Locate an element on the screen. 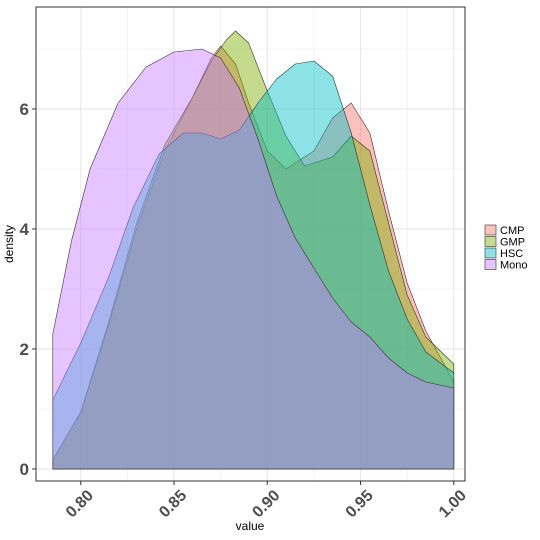 This screenshot has width=540, height=540. legend-label-hsc: HSC is located at coordinates (511, 254).